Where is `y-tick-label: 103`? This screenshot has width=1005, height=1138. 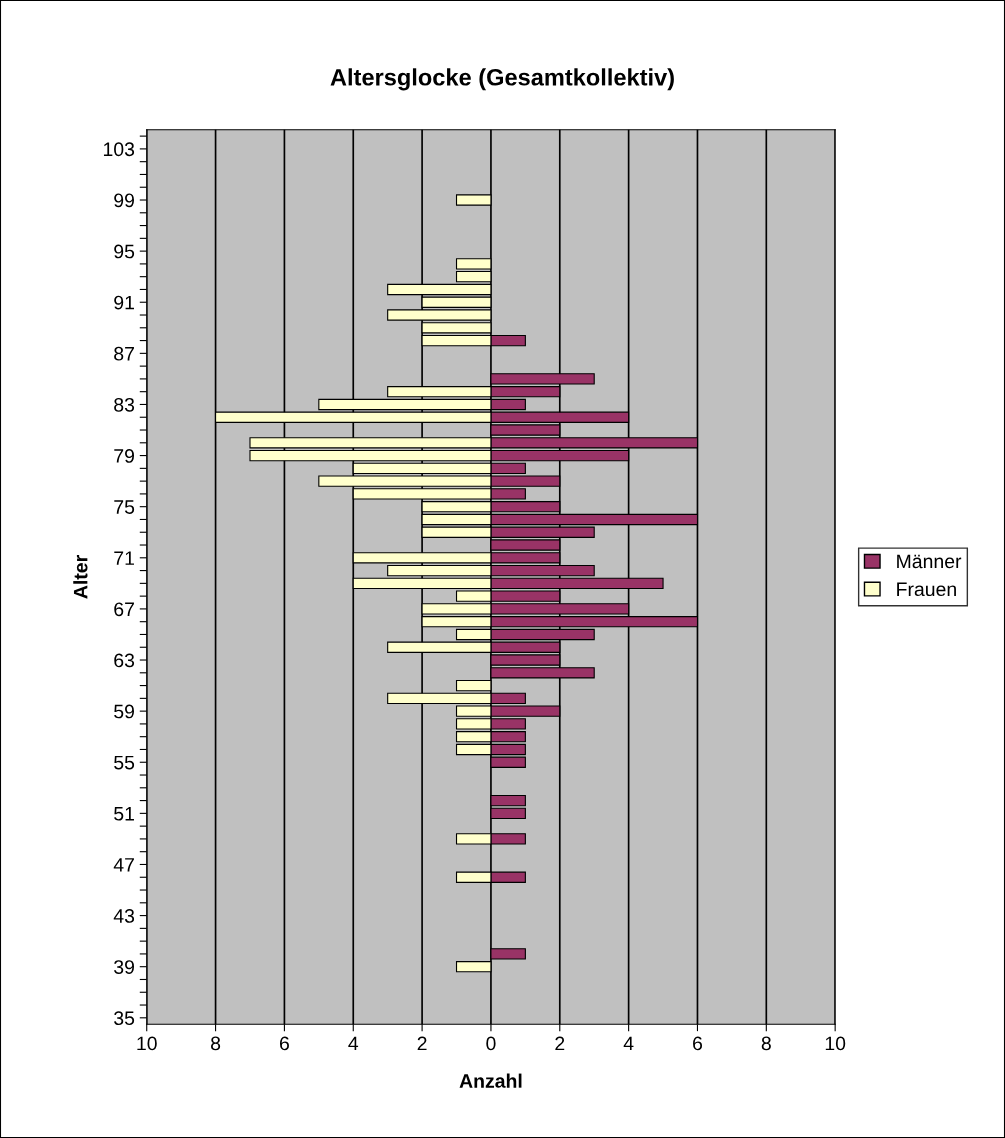
y-tick-label: 103 is located at coordinates (119, 149).